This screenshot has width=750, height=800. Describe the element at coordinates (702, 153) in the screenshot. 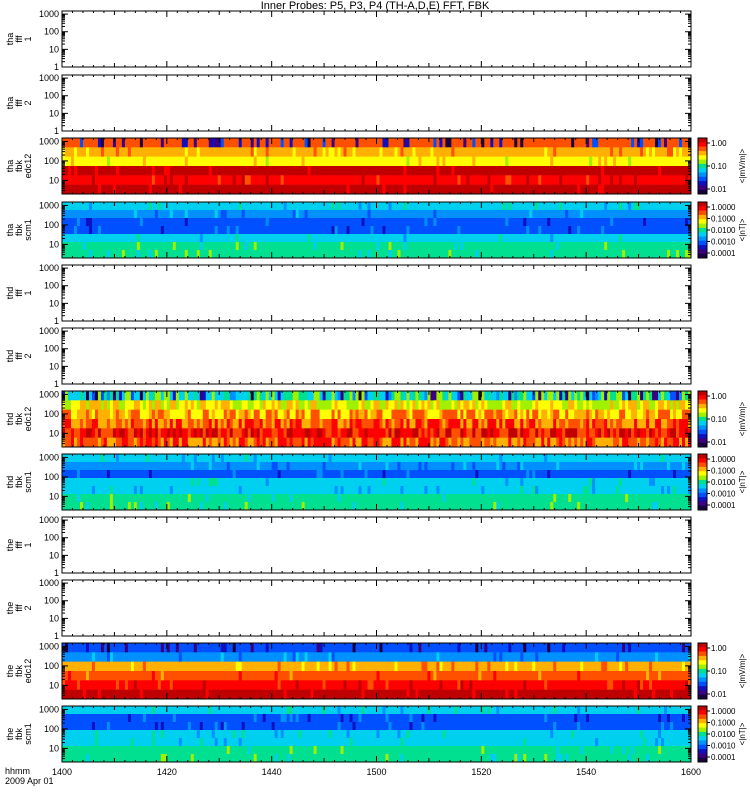

I see `colorbar-swatch` at that location.